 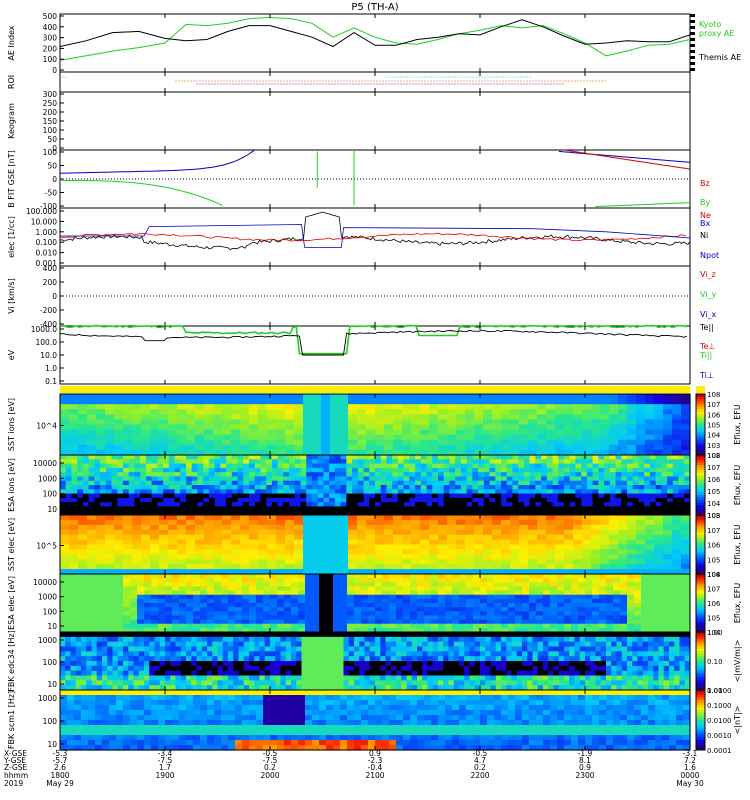 I want to click on colorbar-tick-label: 106, so click(x=714, y=604).